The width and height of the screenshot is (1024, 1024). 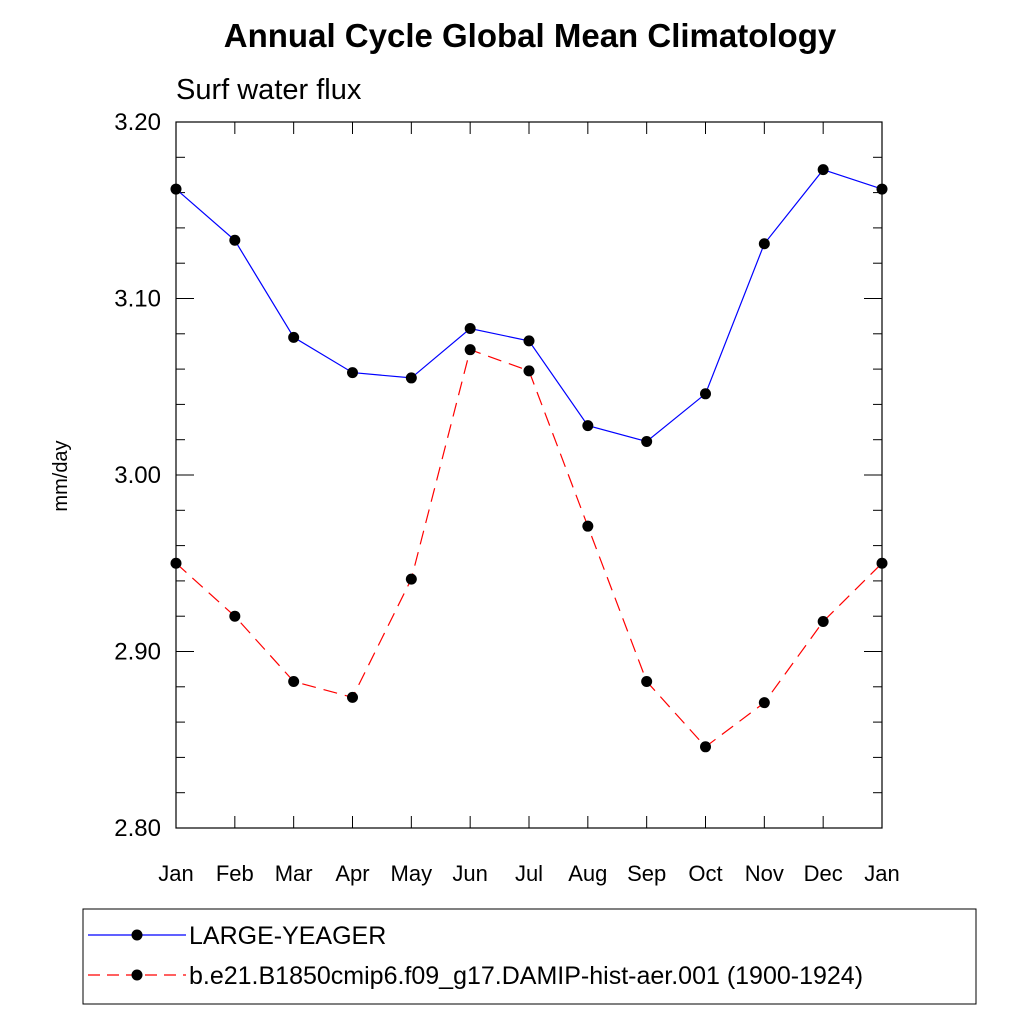 I want to click on x-tick-label: May, so click(x=412, y=873).